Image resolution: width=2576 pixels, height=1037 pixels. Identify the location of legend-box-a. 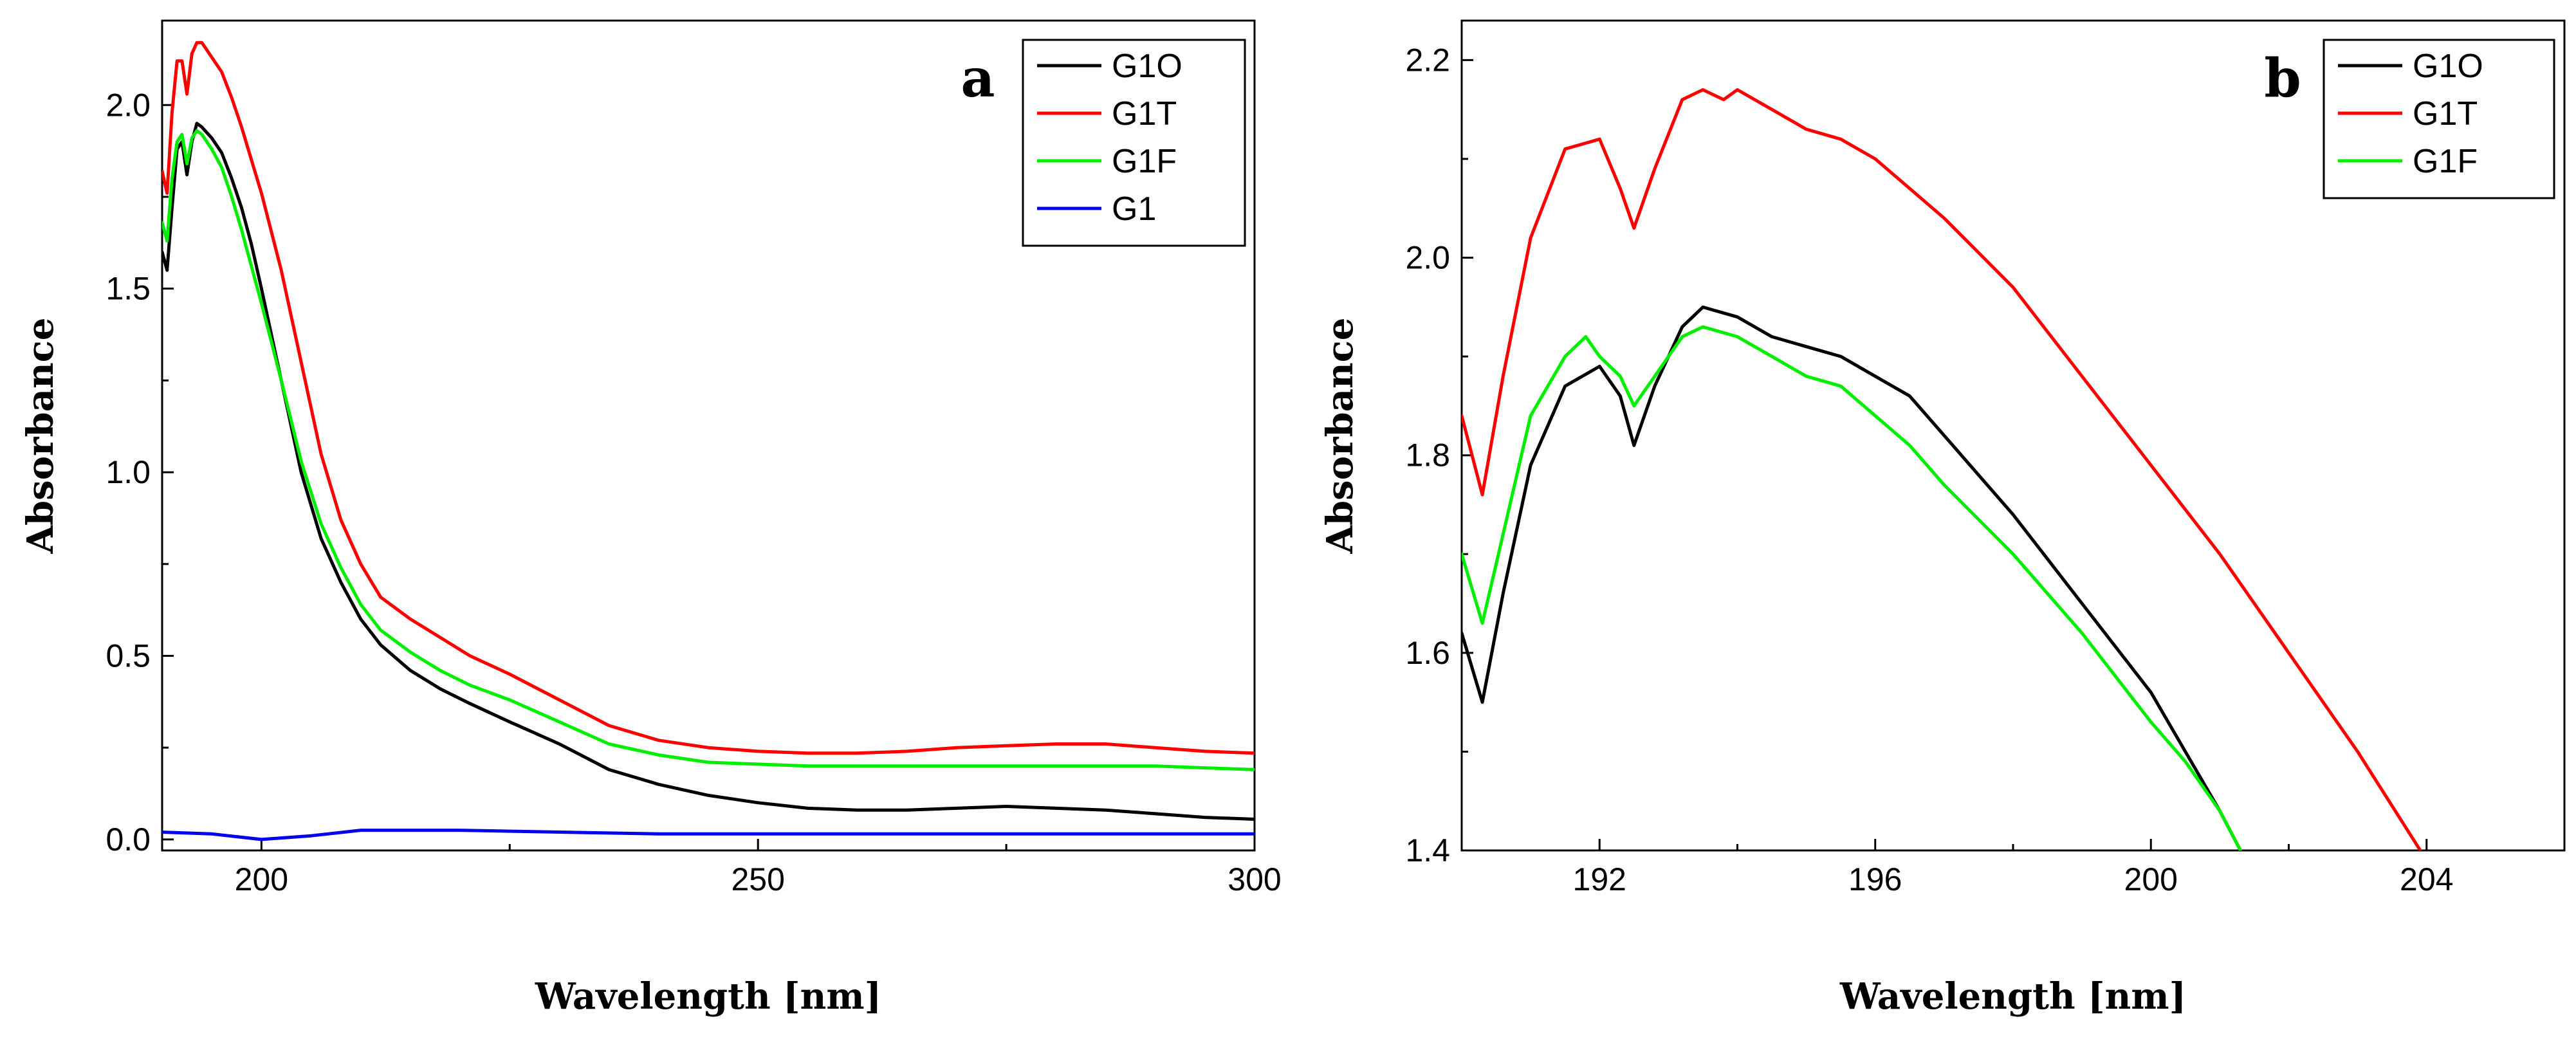
(1134, 143).